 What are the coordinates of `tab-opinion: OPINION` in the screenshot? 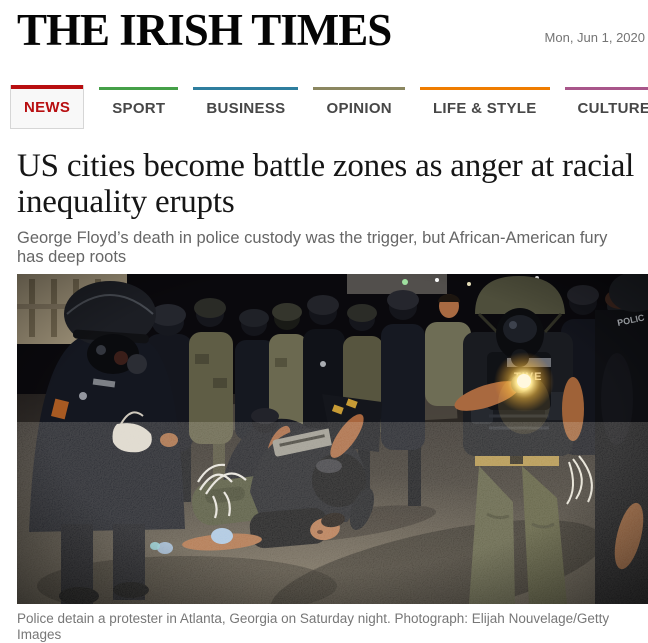 It's located at (359, 107).